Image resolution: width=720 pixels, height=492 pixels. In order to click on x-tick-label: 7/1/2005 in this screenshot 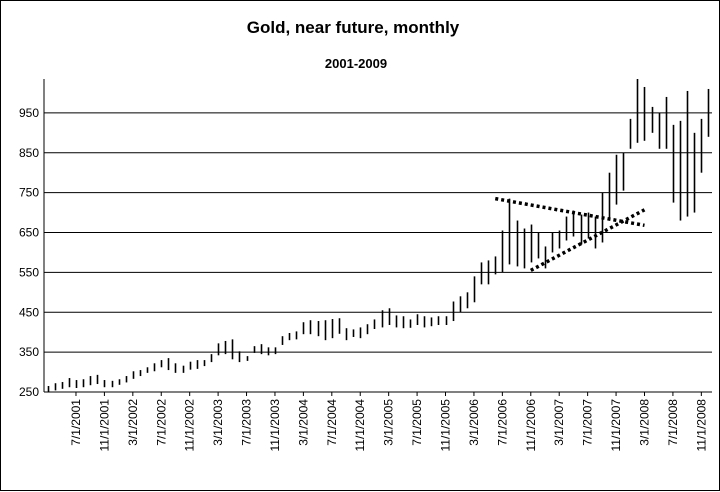, I will do `click(417, 422)`.